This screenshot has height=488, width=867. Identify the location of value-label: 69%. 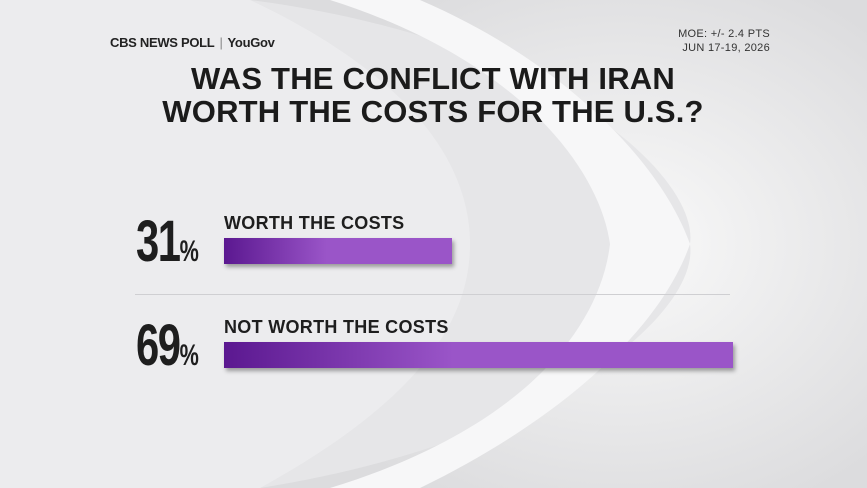
(167, 345).